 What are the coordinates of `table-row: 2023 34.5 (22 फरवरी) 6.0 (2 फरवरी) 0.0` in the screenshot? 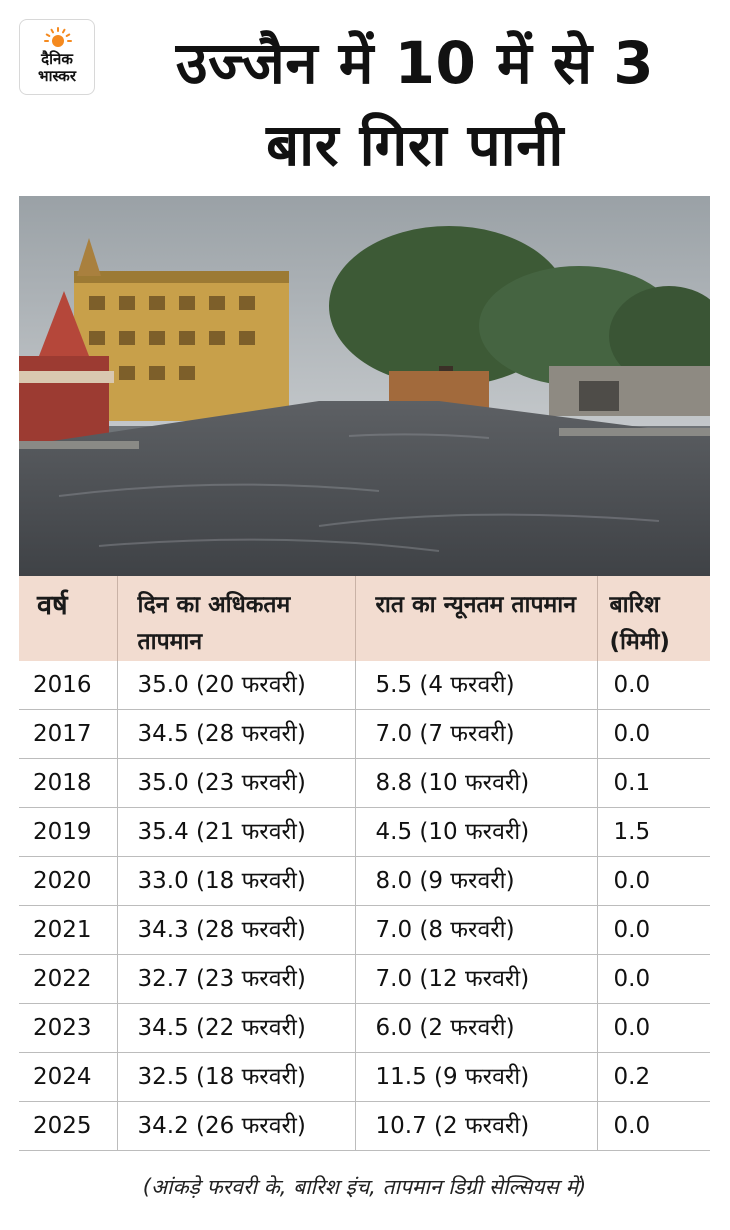 It's located at (364, 1028).